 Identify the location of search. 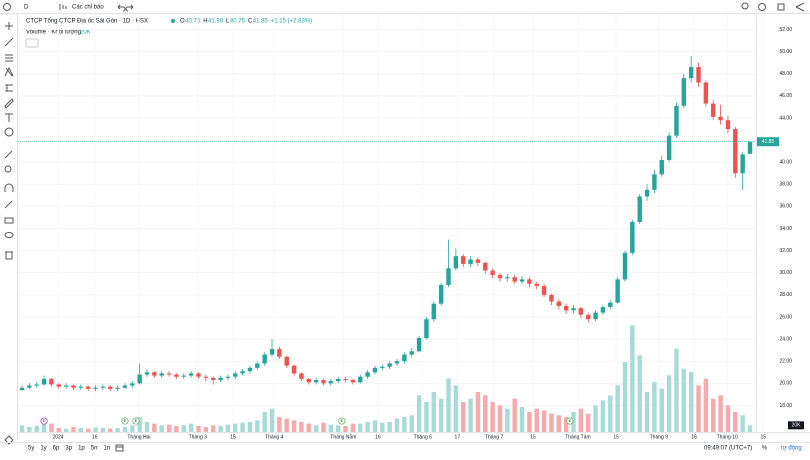
(745, 6).